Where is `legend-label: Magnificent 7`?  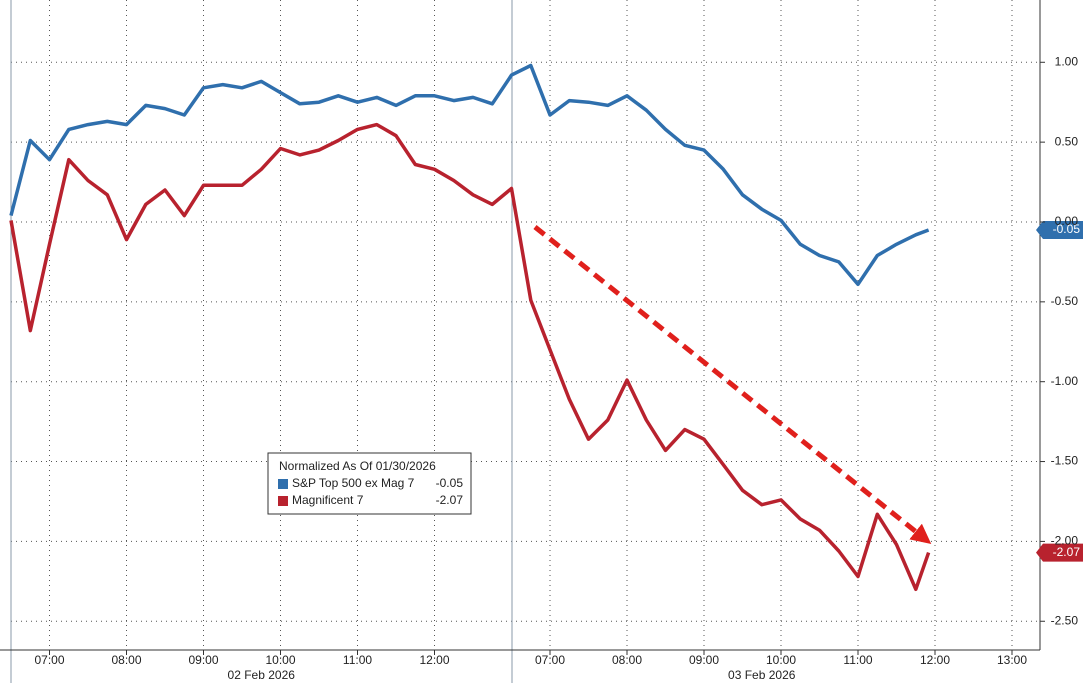
legend-label: Magnificent 7 is located at coordinates (328, 500).